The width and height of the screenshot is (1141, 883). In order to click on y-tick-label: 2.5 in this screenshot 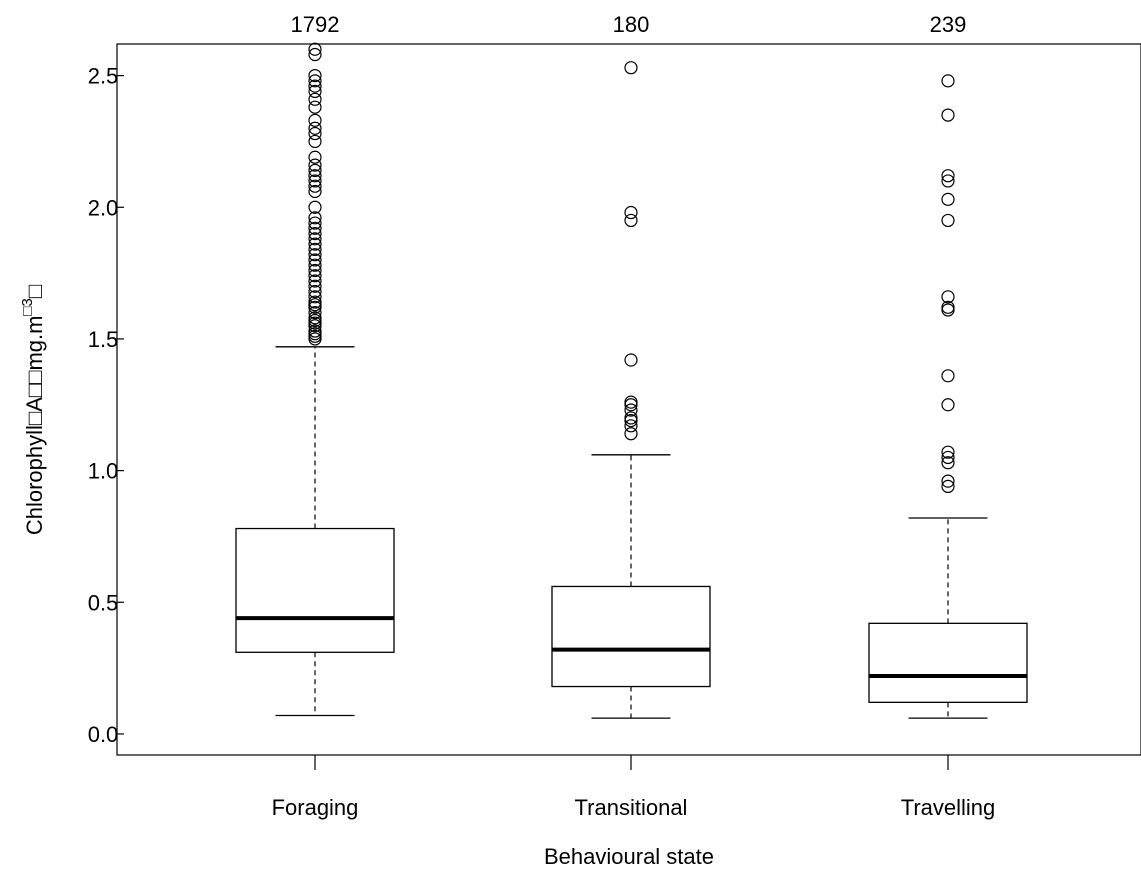, I will do `click(103, 76)`.